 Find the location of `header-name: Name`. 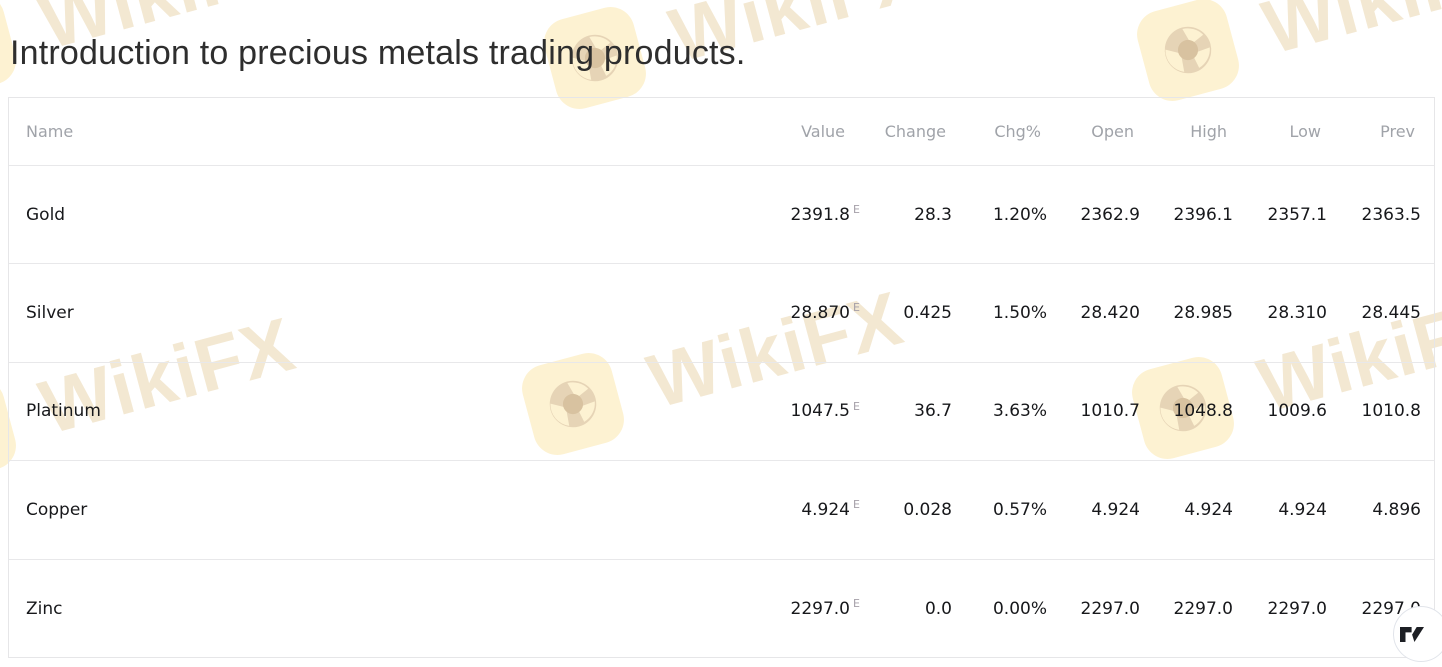

header-name: Name is located at coordinates (50, 131).